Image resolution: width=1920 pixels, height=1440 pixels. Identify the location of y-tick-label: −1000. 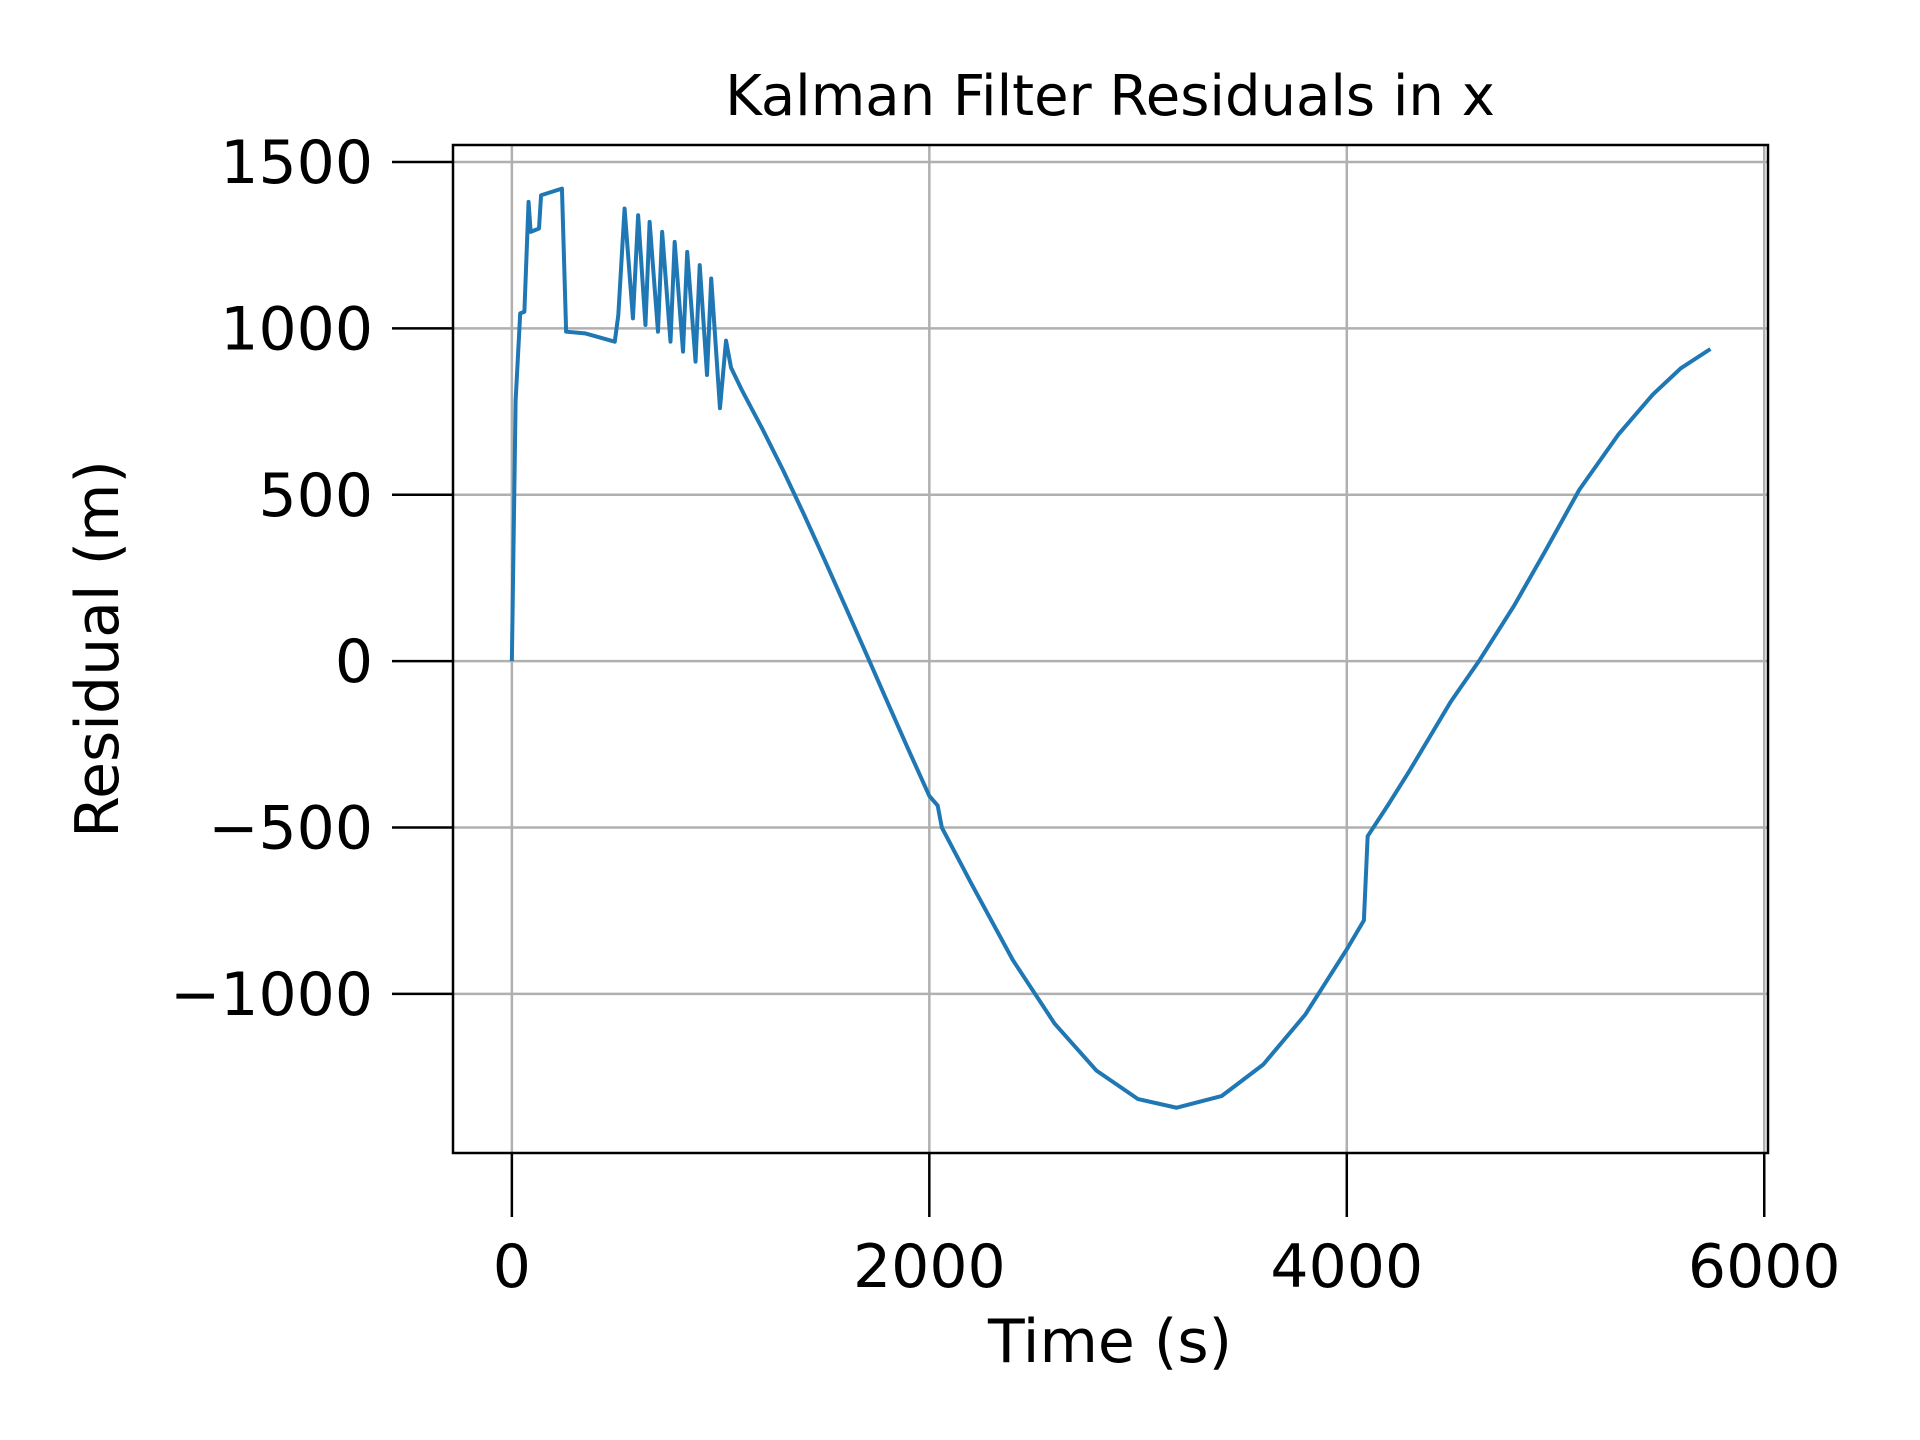
(271, 995).